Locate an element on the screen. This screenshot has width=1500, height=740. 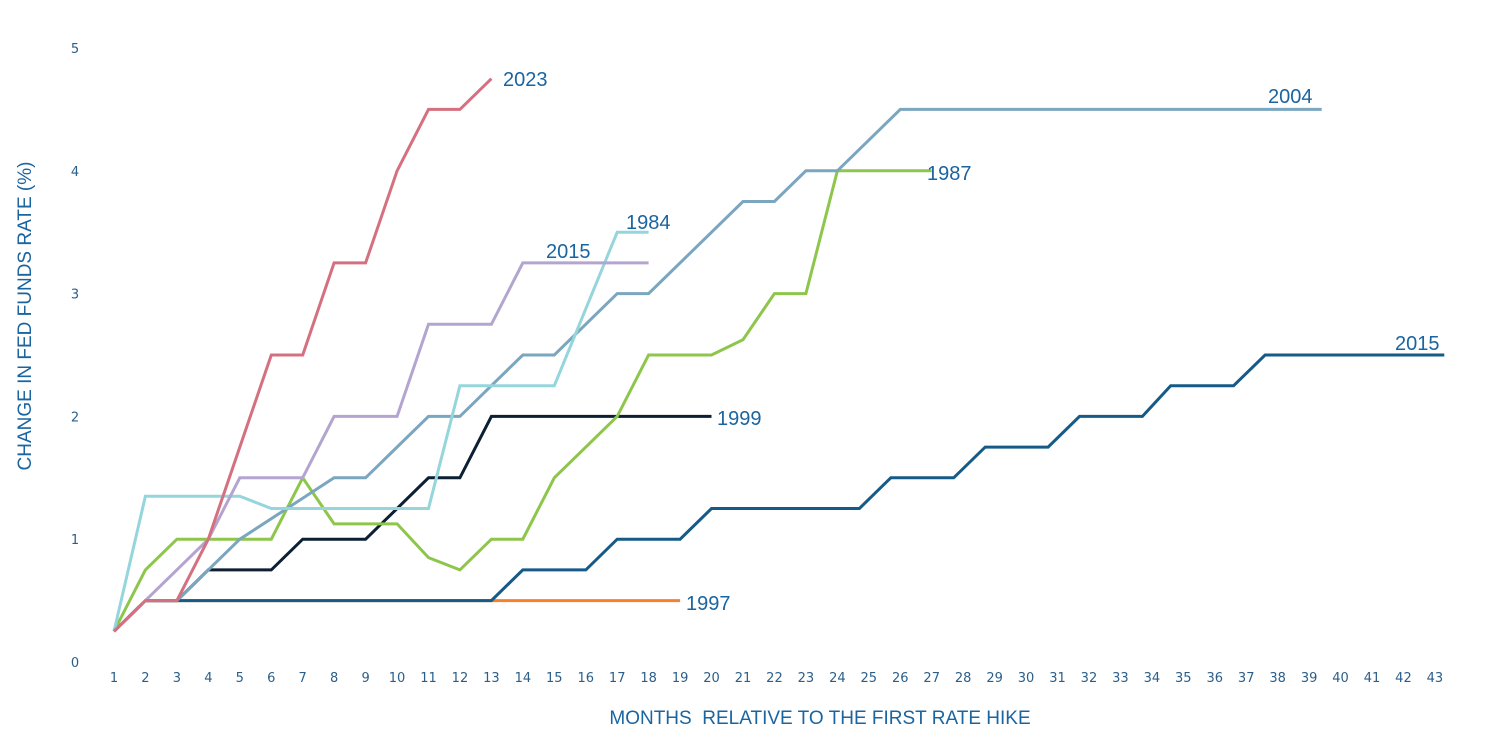
series-label-1987: 1987 is located at coordinates (949, 174).